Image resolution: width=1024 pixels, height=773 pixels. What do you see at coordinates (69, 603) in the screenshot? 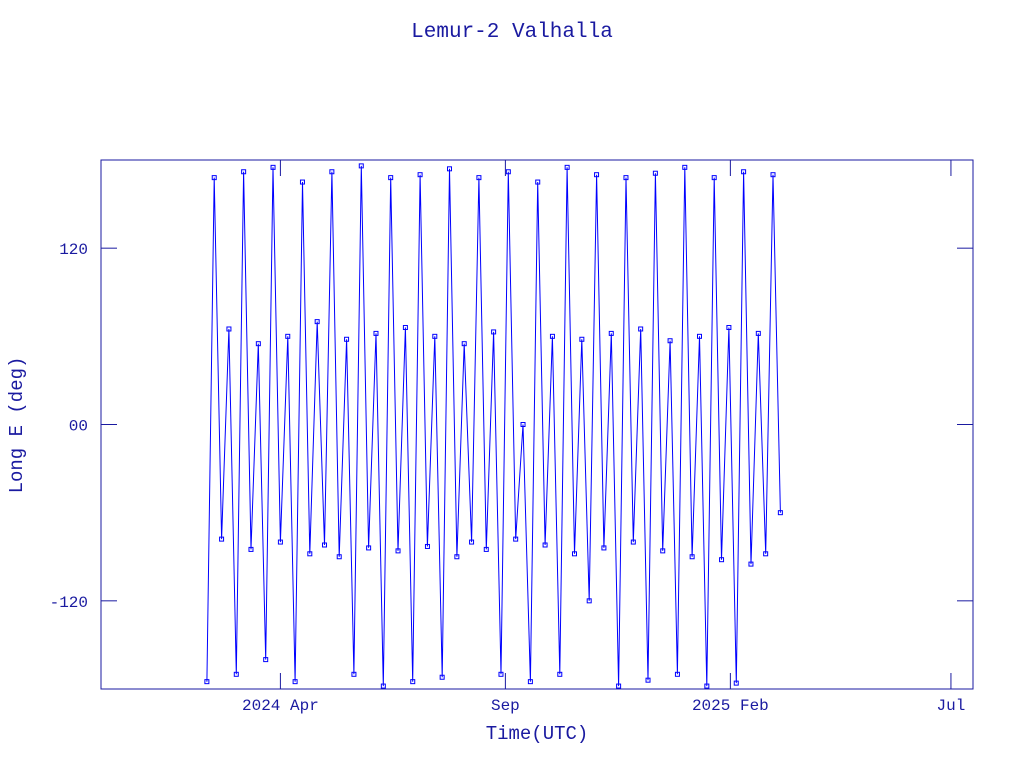
I see `y-tick-label: -120` at bounding box center [69, 603].